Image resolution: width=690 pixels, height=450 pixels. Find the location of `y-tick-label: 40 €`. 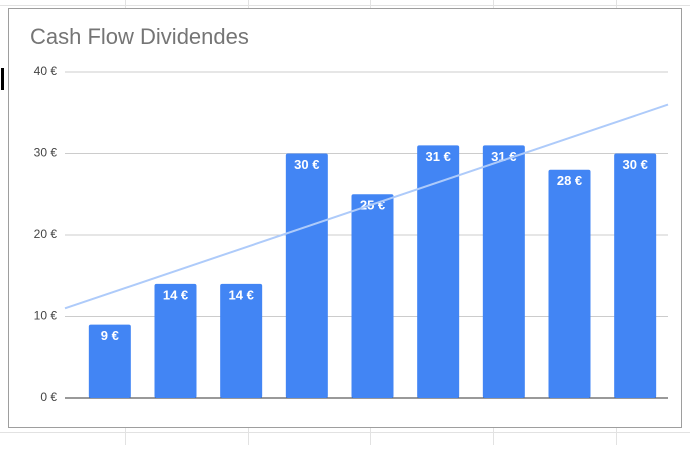

y-tick-label: 40 € is located at coordinates (46, 71).